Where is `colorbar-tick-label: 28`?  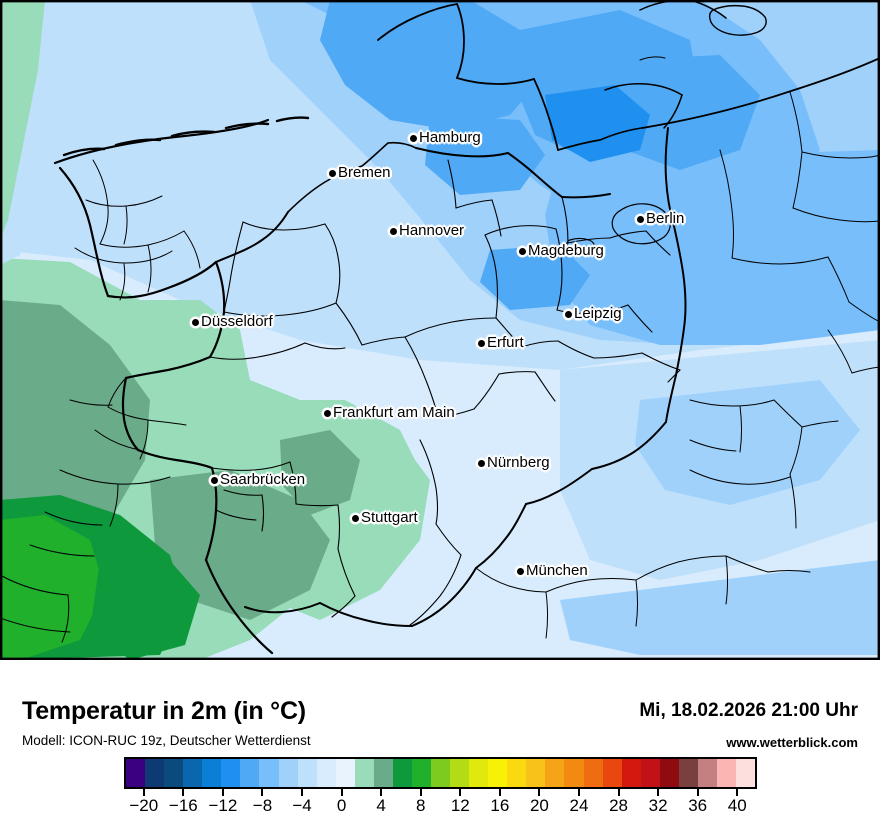 colorbar-tick-label: 28 is located at coordinates (618, 805).